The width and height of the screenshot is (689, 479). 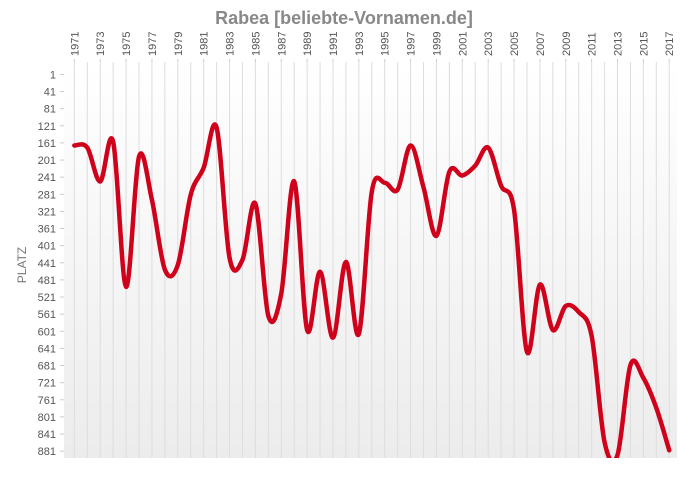 What do you see at coordinates (47, 332) in the screenshot?
I see `y-tick-label: 601` at bounding box center [47, 332].